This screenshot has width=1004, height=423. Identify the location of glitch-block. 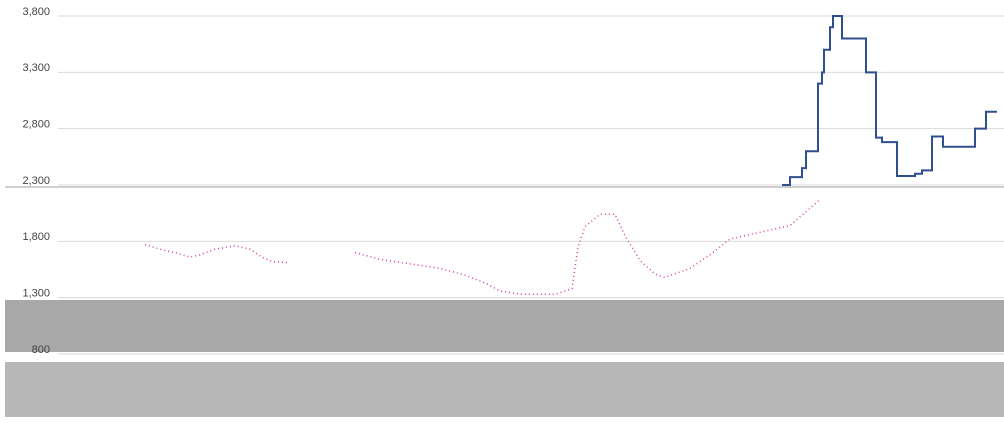
(504, 326).